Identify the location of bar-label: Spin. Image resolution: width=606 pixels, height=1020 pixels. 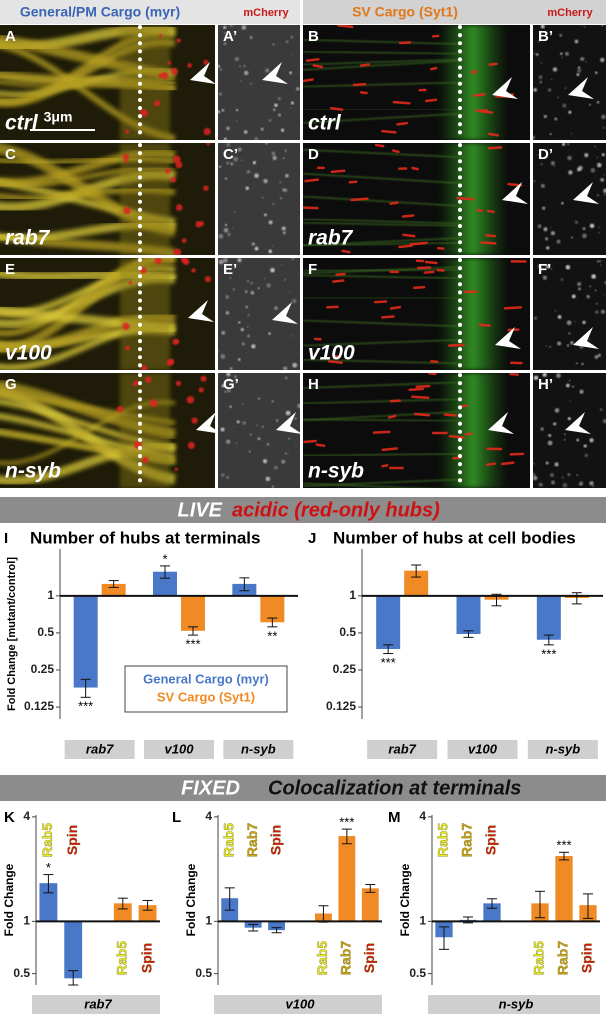
(146, 958).